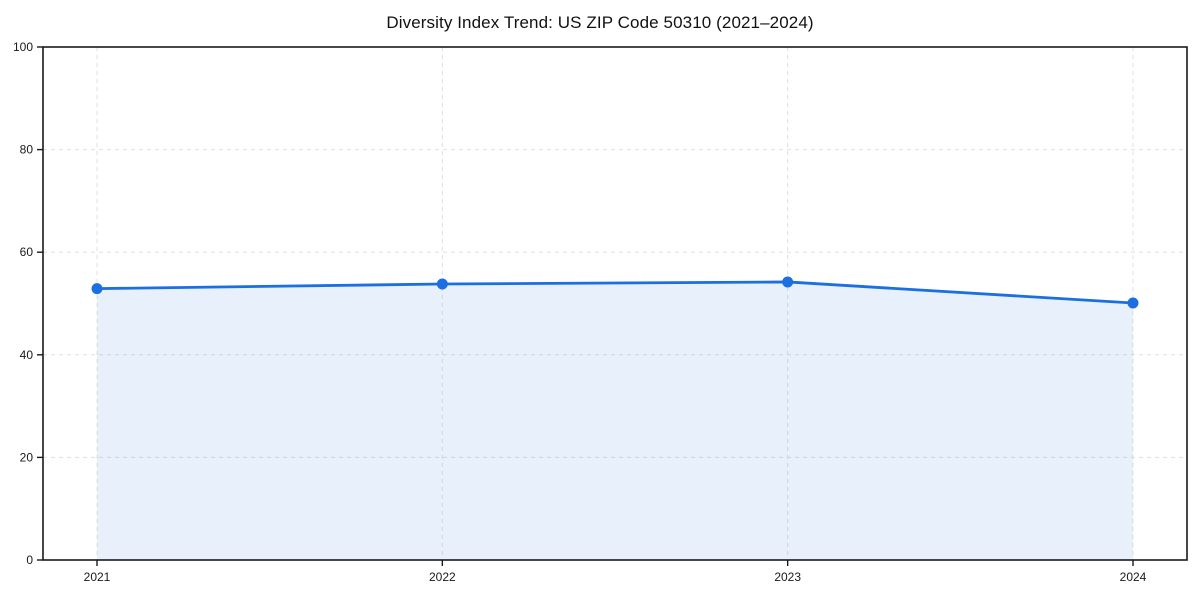  I want to click on data-point-2022, so click(442, 284).